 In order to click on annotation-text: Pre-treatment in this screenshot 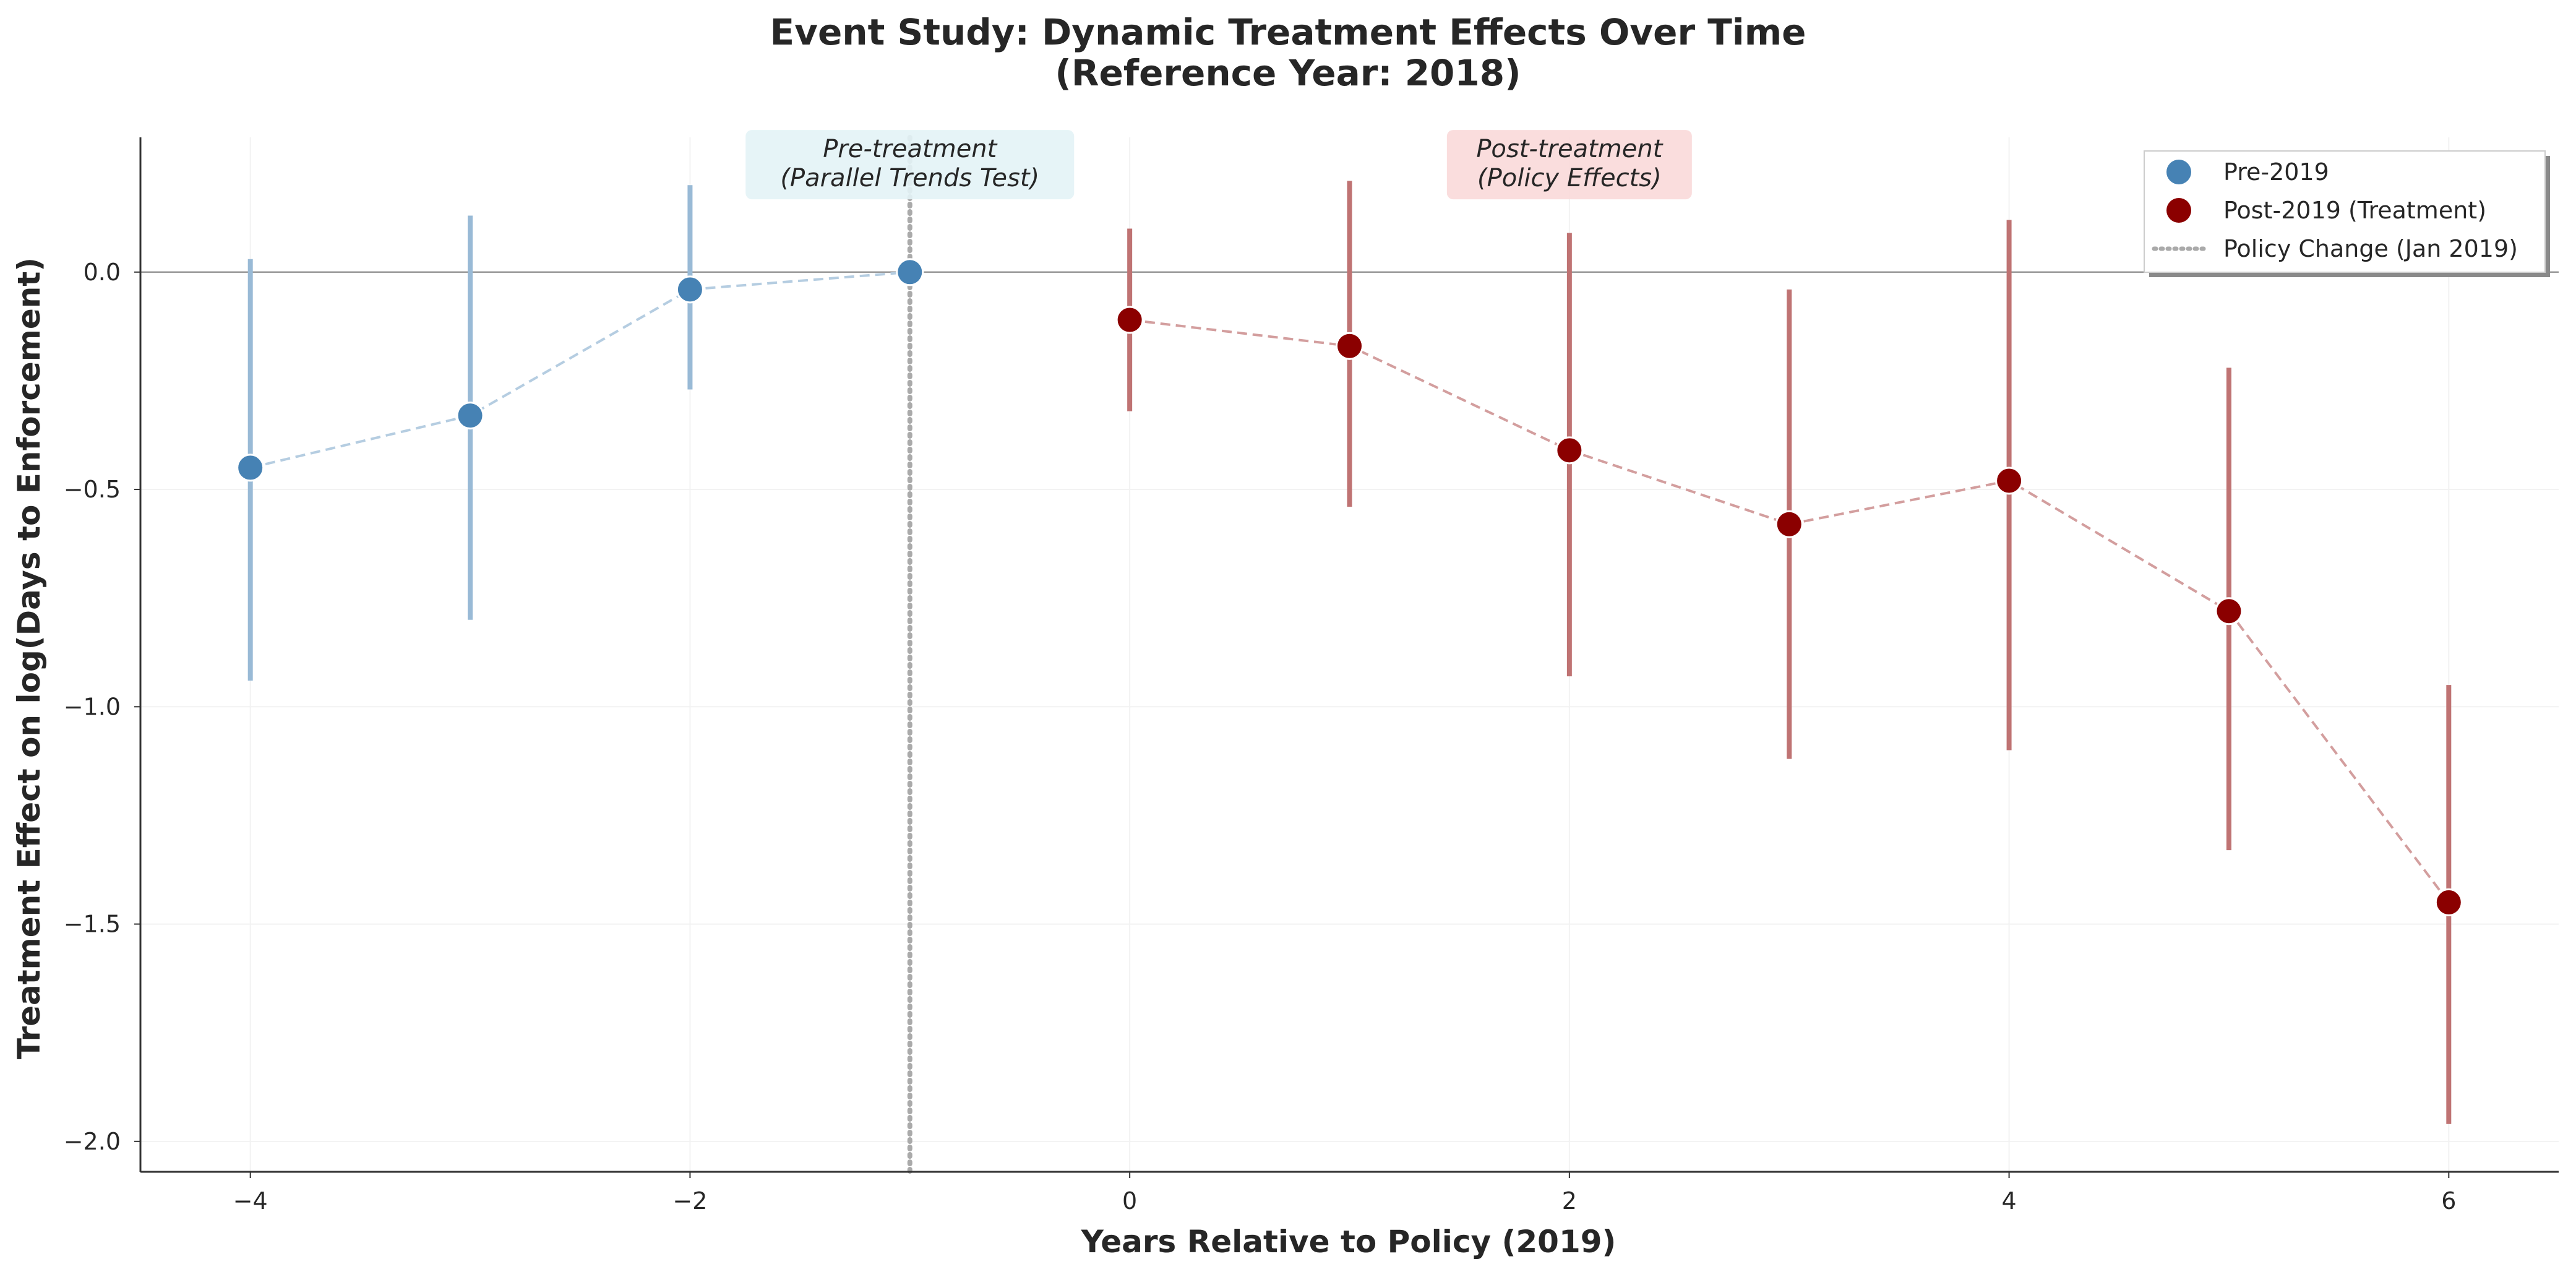, I will do `click(910, 149)`.